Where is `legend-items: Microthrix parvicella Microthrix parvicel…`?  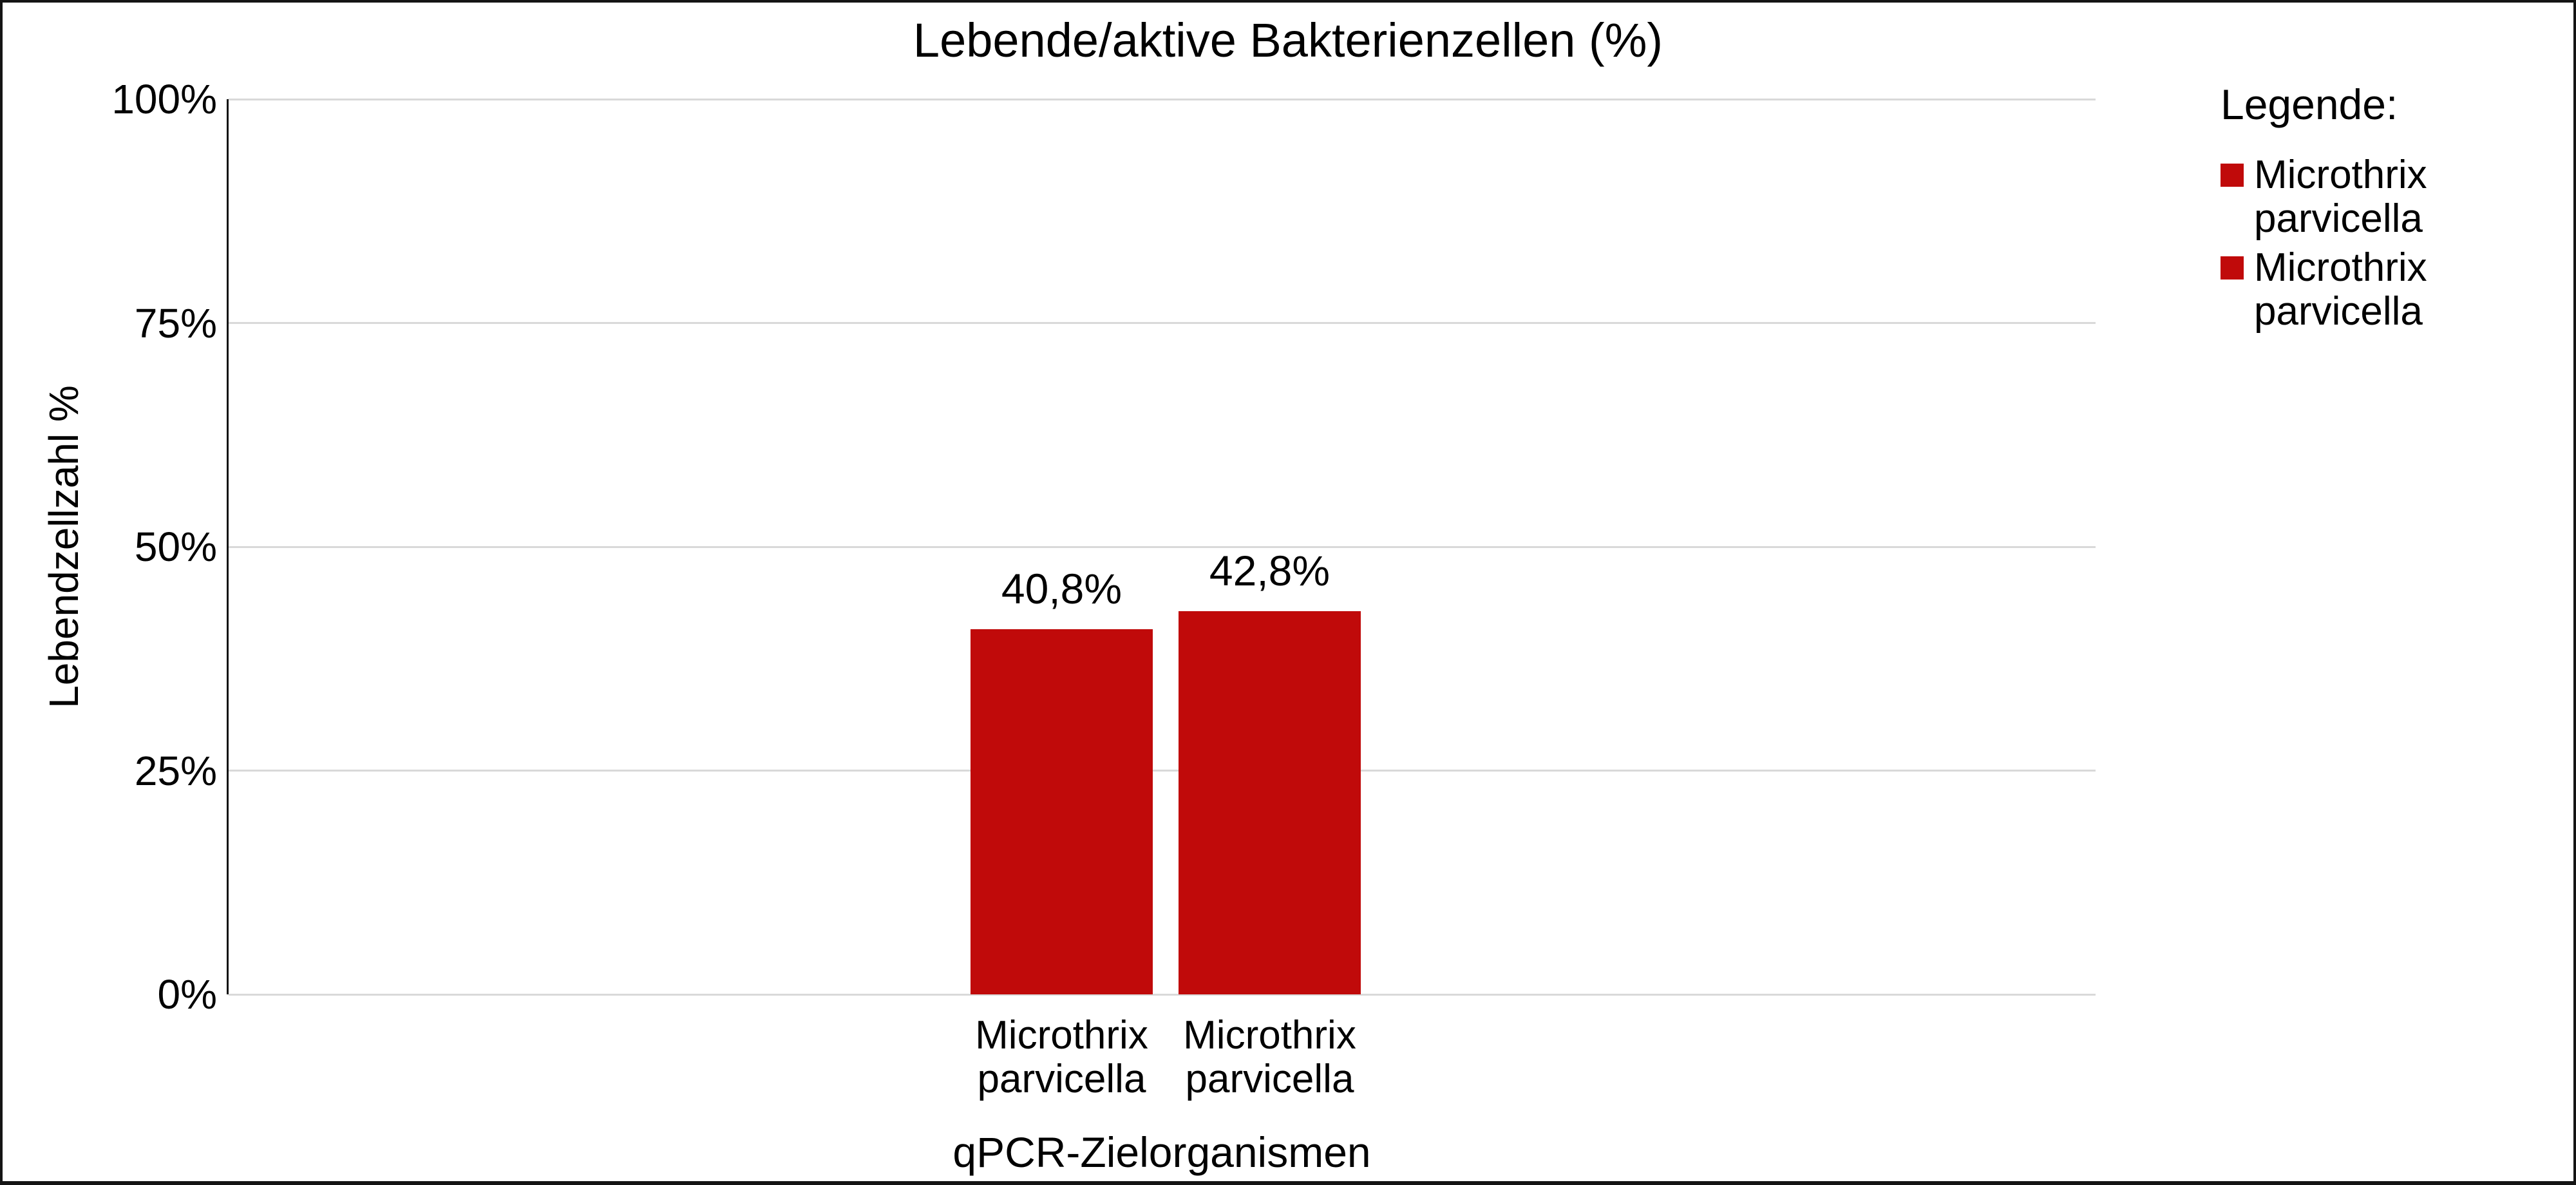
legend-items: Microthrix parvicella Microthrix parvicel… is located at coordinates (2392, 243).